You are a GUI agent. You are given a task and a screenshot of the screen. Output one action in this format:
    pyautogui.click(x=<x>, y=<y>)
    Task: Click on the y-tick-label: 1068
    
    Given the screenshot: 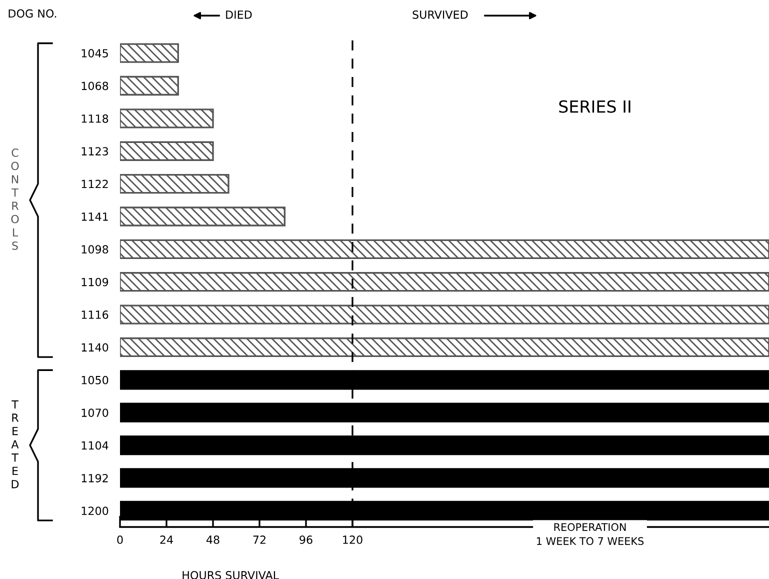 What is the action you would take?
    pyautogui.click(x=95, y=86)
    